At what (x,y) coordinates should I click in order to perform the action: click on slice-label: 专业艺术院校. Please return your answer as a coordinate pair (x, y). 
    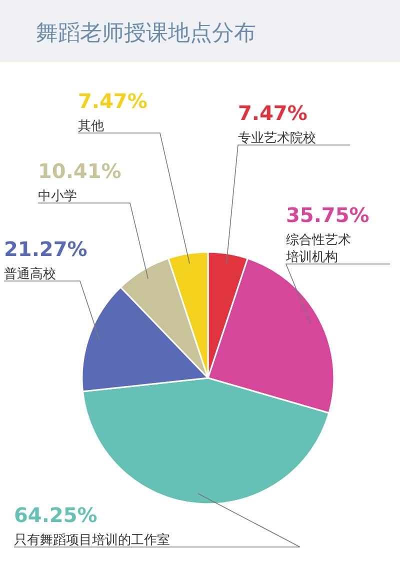
    Looking at the image, I should click on (277, 138).